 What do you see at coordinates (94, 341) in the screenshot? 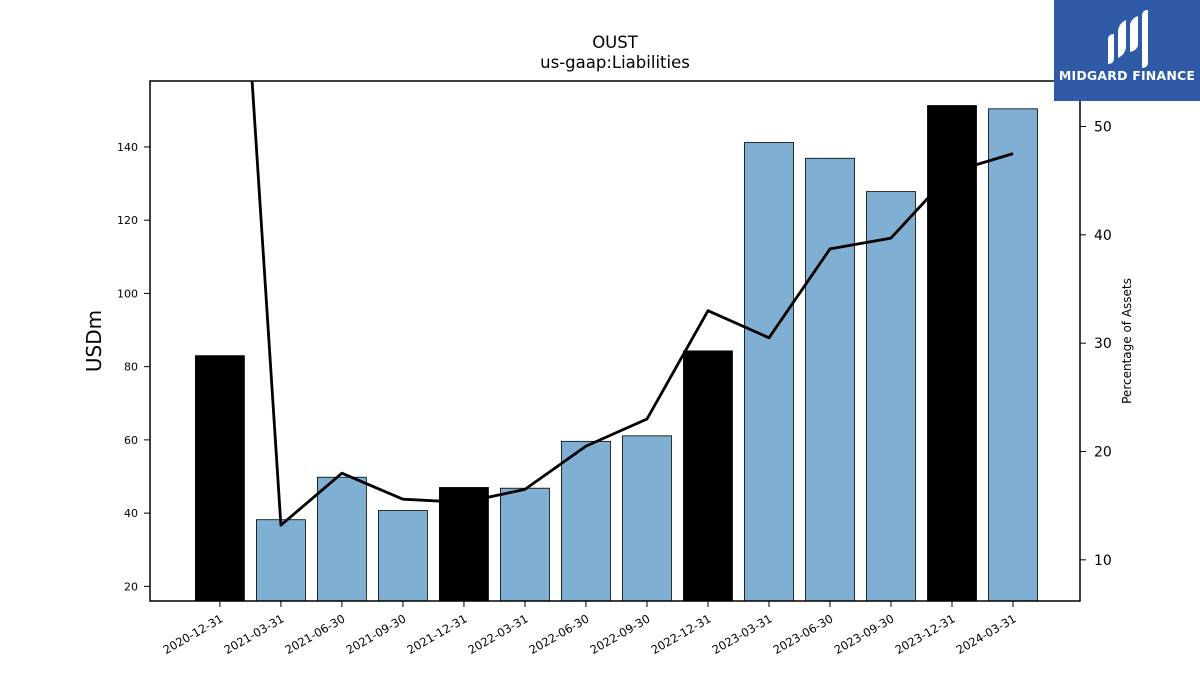
I see `y-axis-label: USDm` at bounding box center [94, 341].